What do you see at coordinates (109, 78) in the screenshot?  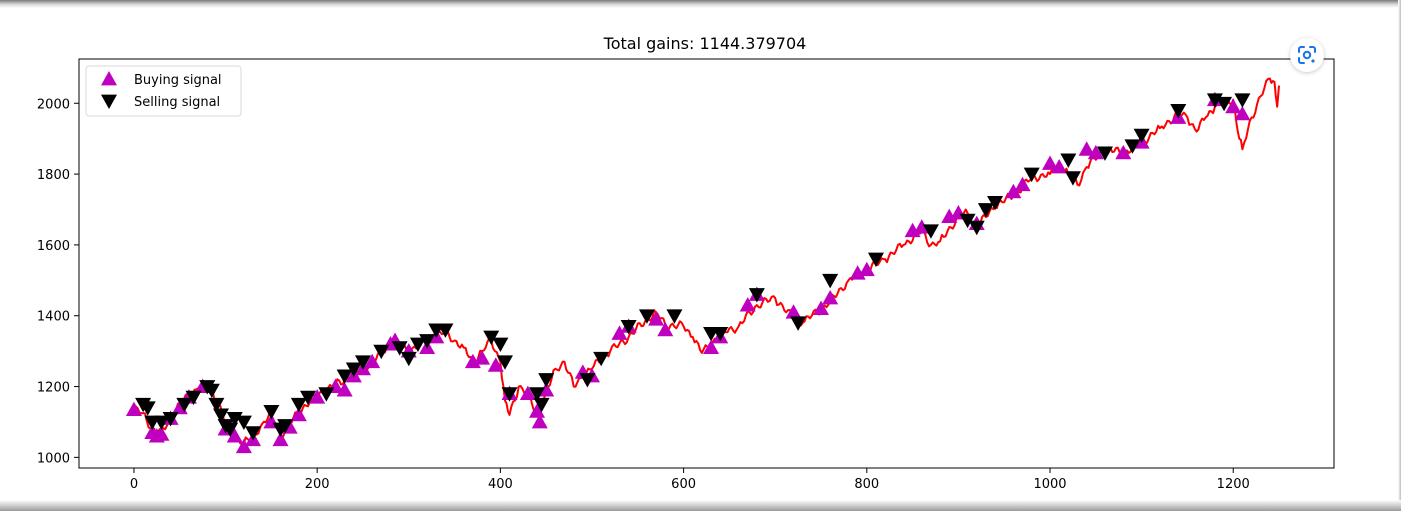 I see `legend-buy-marker` at bounding box center [109, 78].